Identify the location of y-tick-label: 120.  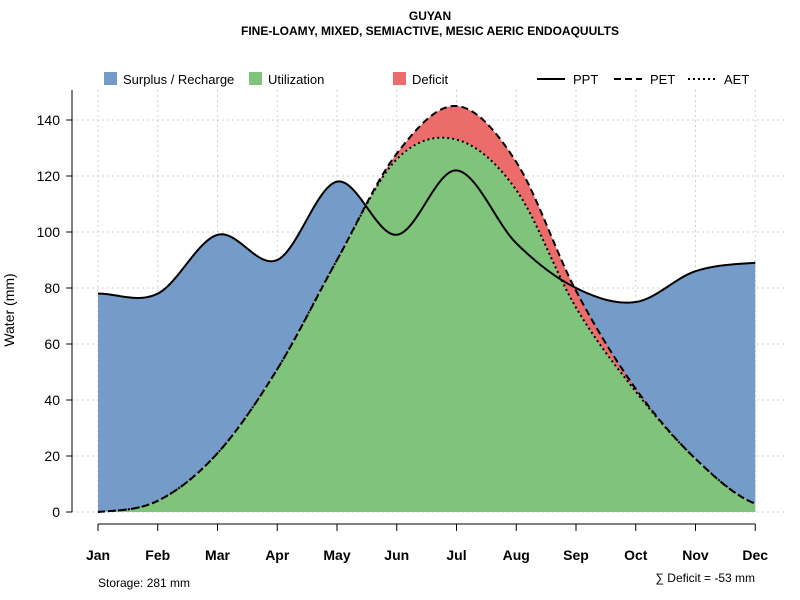
(49, 176).